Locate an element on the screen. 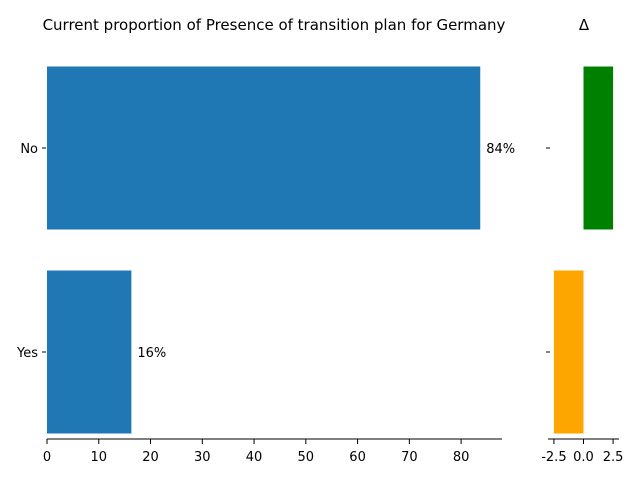  delta-x-axis: -2.5 0.0 2.5 is located at coordinates (582, 451).